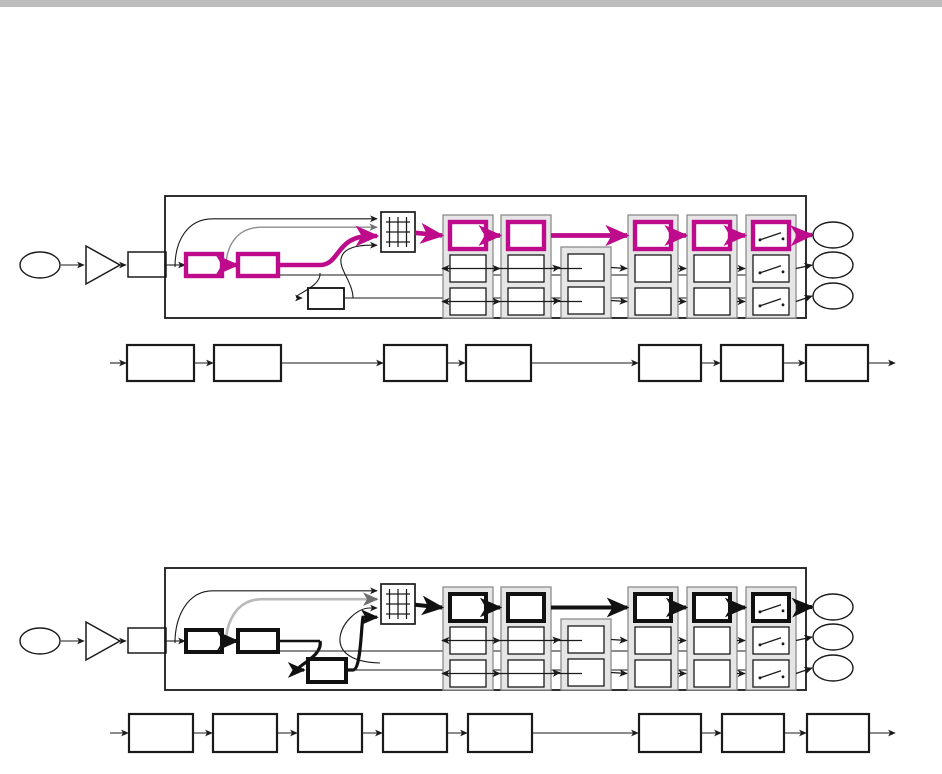 The image size is (942, 774). Describe the element at coordinates (103, 641) in the screenshot. I see `figure-bottom-amplifier-triangle` at that location.